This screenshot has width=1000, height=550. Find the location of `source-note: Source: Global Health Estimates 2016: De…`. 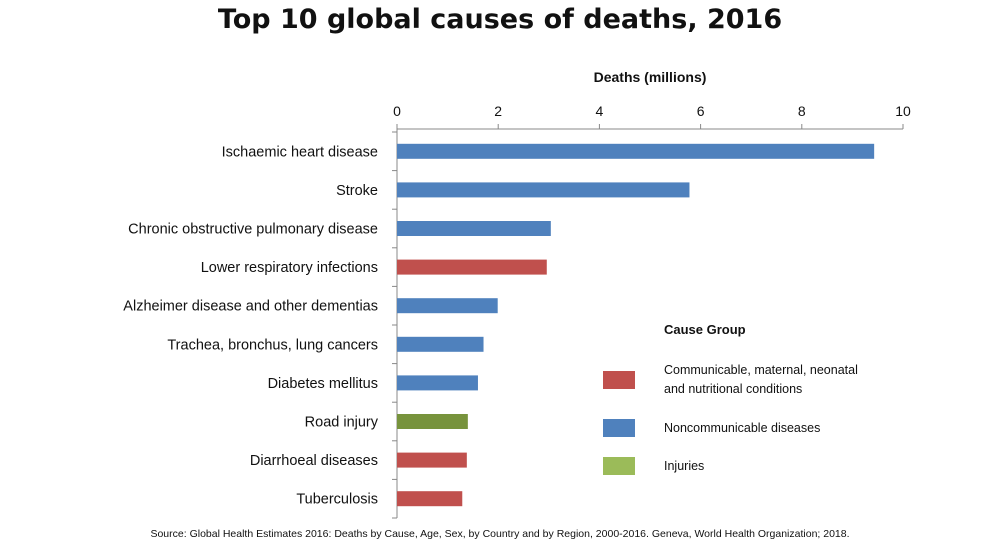

source-note: Source: Global Health Estimates 2016: De… is located at coordinates (500, 534).